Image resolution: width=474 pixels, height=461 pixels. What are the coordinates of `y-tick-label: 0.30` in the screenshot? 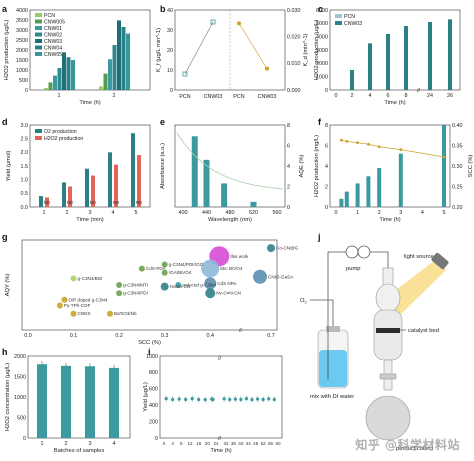 It's located at (457, 167).